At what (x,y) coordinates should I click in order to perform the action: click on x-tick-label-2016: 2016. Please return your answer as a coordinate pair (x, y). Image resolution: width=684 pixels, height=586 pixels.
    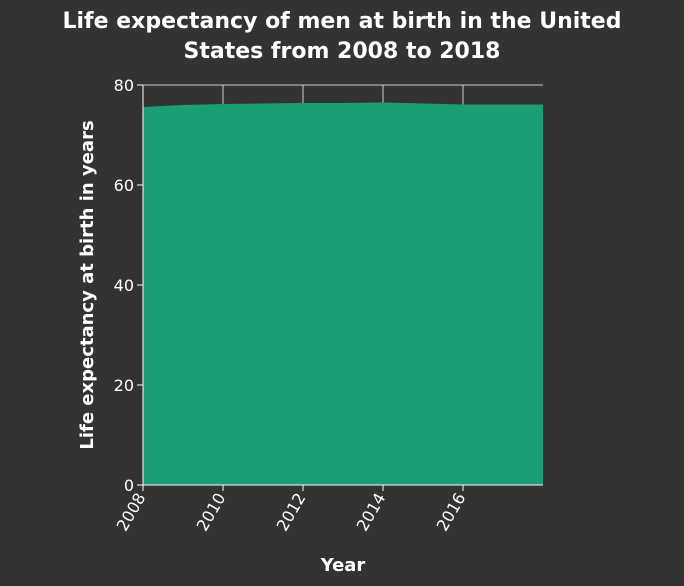
    Looking at the image, I should click on (451, 512).